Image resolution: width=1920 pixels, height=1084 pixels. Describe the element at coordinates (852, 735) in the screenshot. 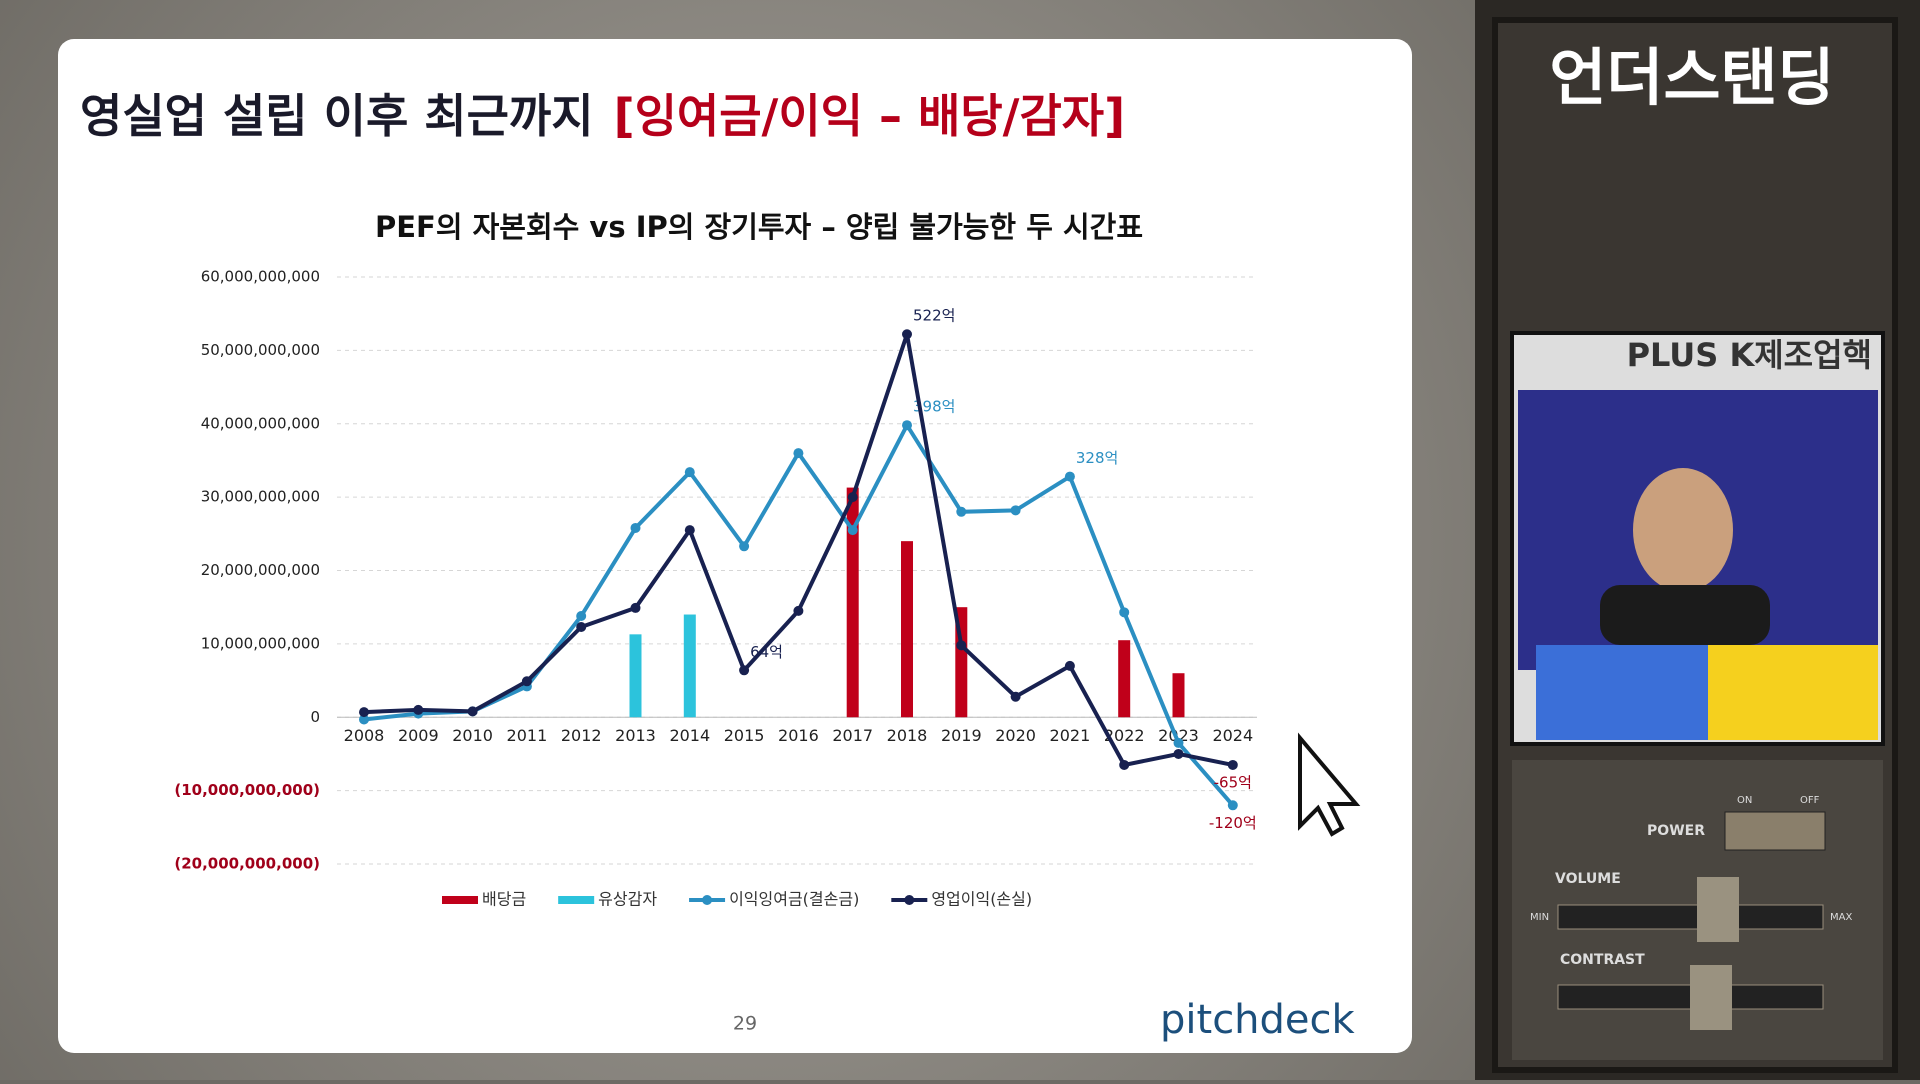

I see `x-tick-label: 2017` at that location.